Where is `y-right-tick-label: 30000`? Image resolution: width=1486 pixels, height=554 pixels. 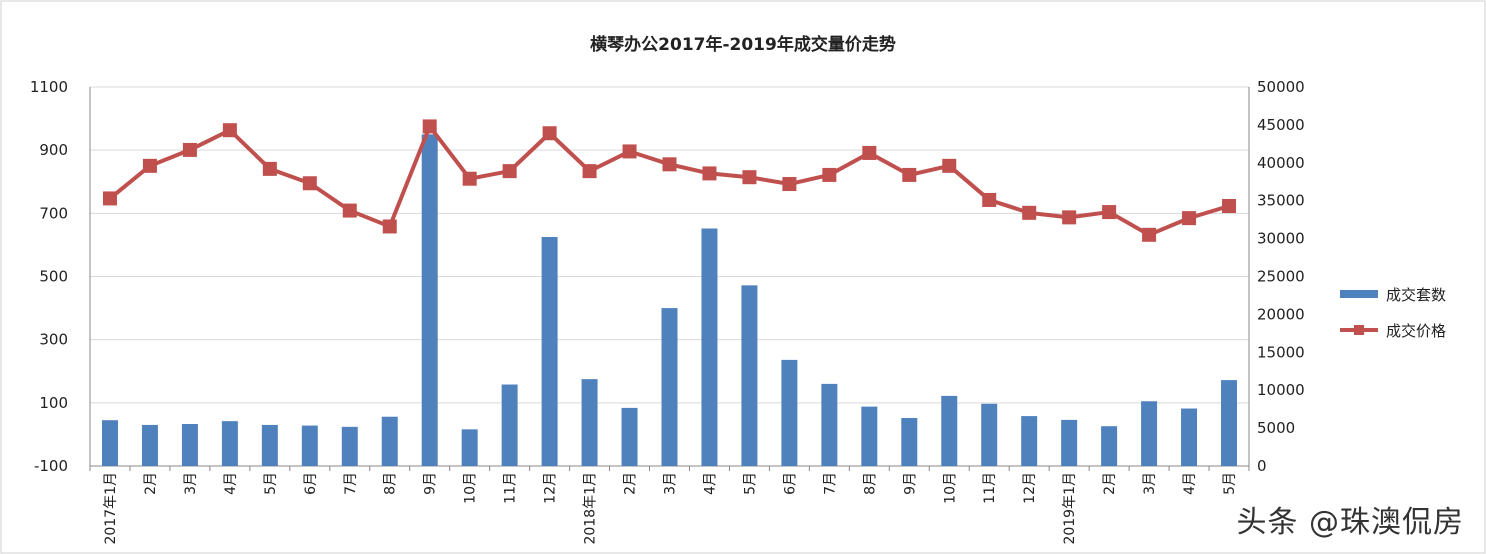
y-right-tick-label: 30000 is located at coordinates (1281, 239).